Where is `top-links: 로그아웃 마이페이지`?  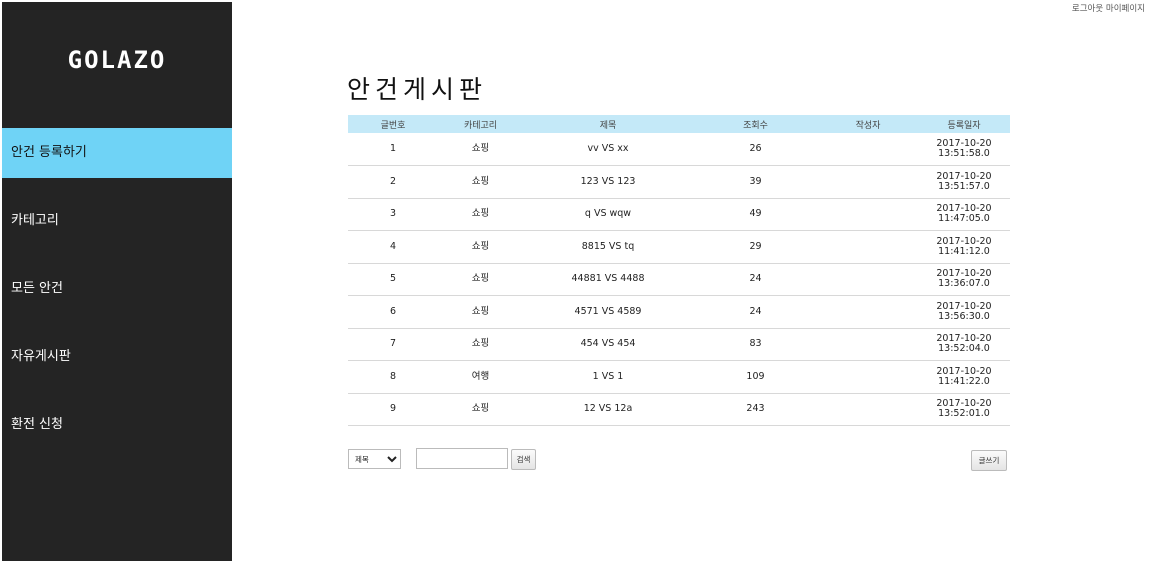
top-links: 로그아웃 마이페이지 is located at coordinates (1108, 8).